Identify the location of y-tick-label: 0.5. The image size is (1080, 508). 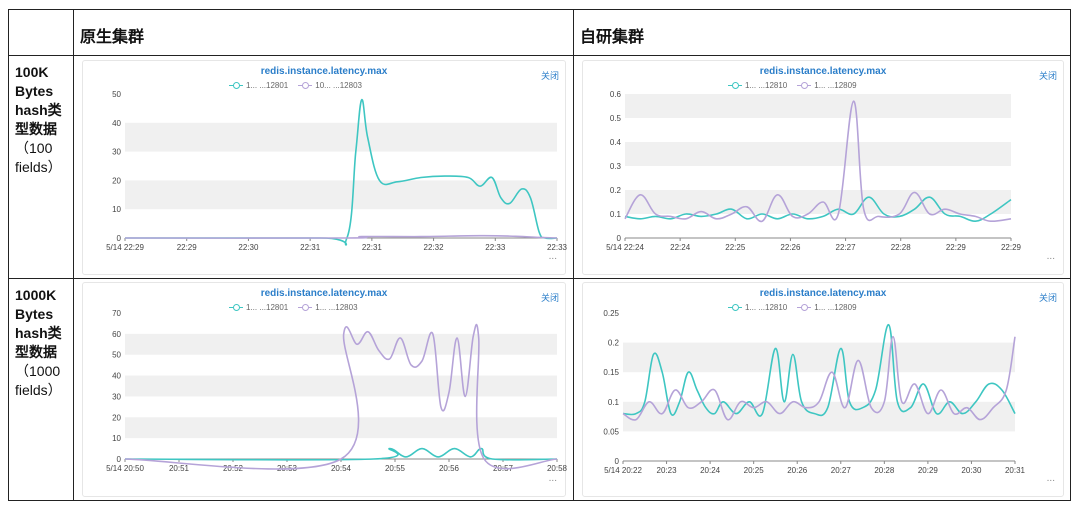
(616, 118).